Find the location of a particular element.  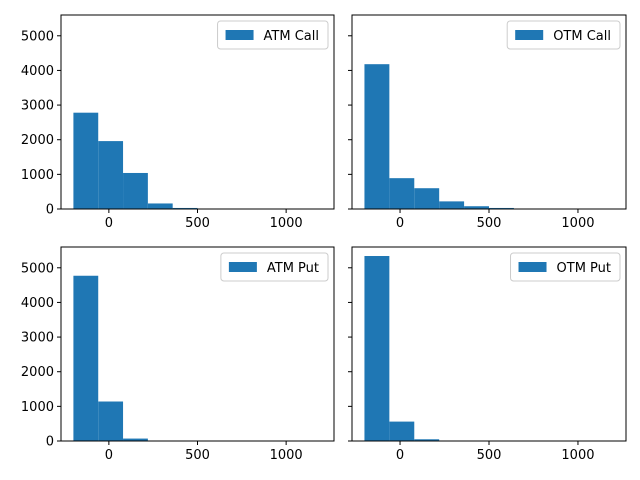

y-tick-label-atm-put-4000: 4000 is located at coordinates (37, 303).